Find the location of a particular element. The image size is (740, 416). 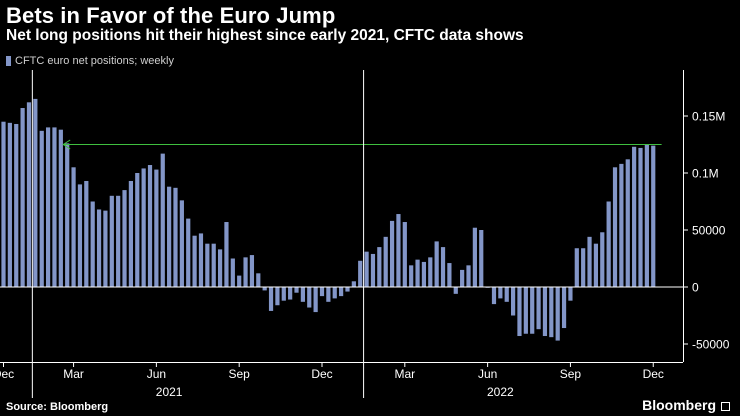

legend: CFTC euro net positions; weekly is located at coordinates (90, 61).